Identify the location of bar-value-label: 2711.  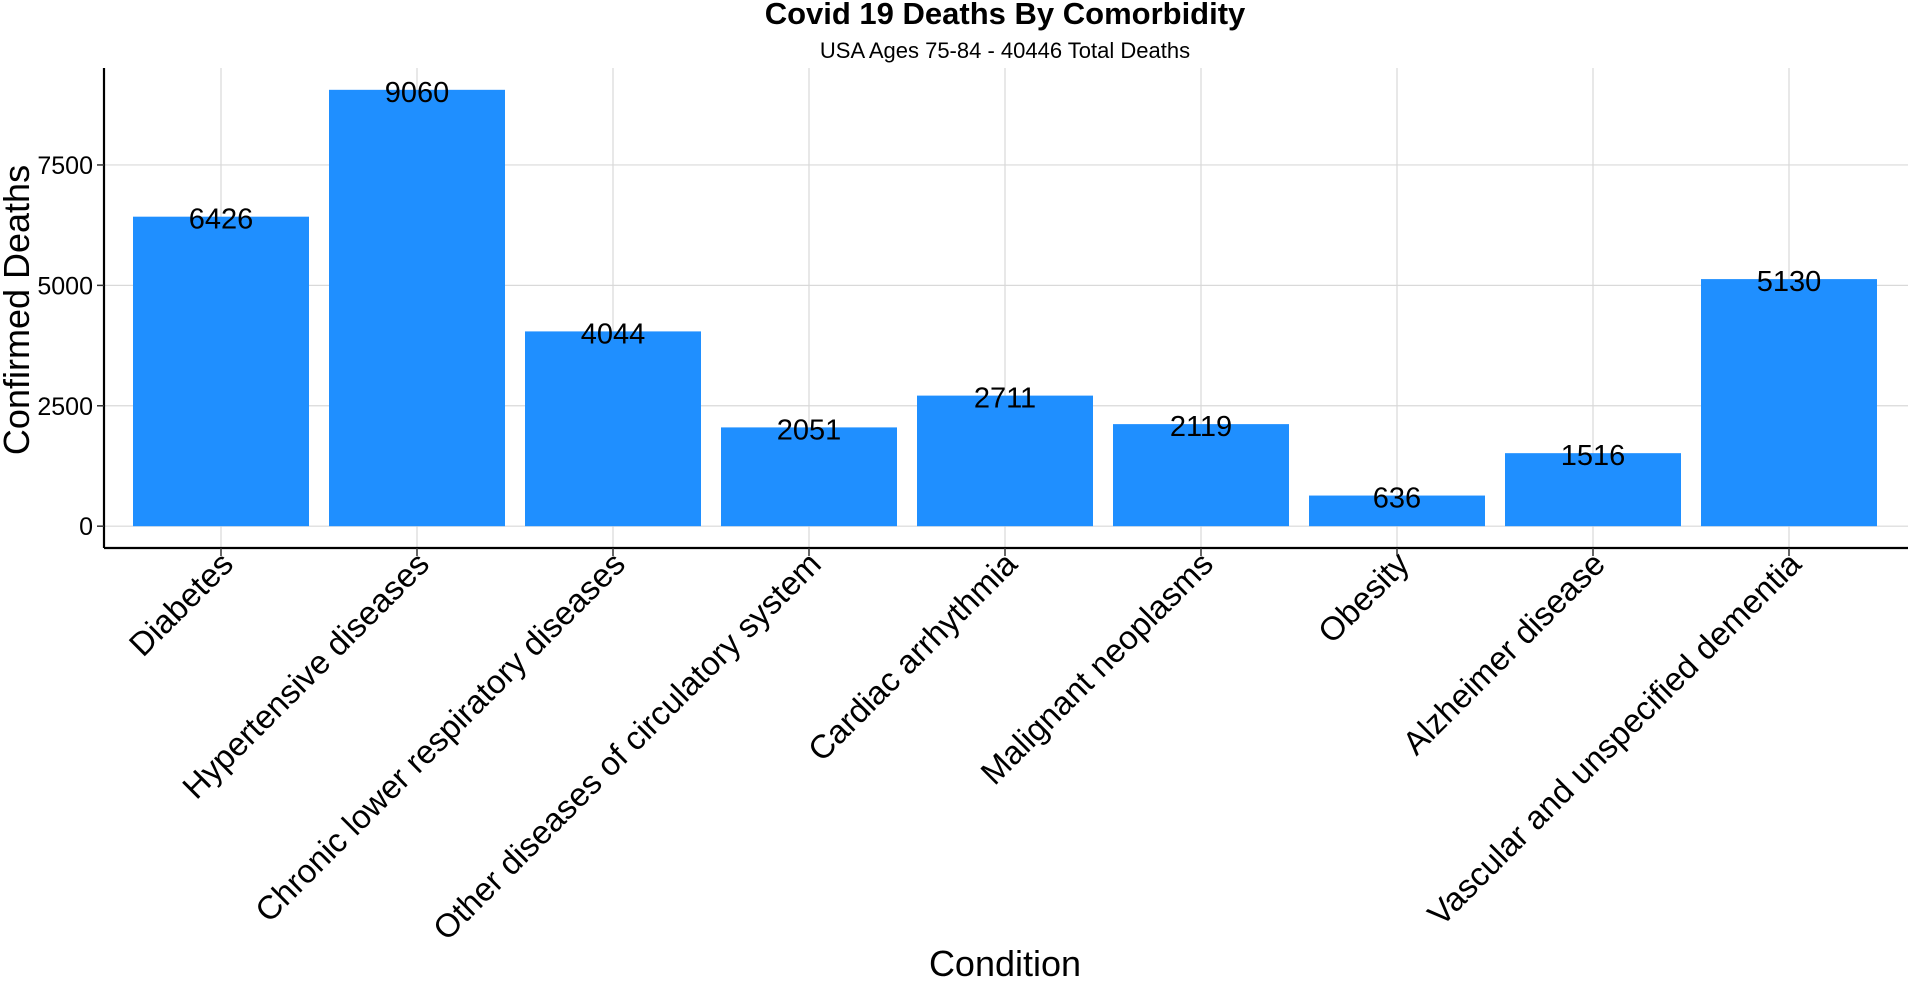
(1005, 399).